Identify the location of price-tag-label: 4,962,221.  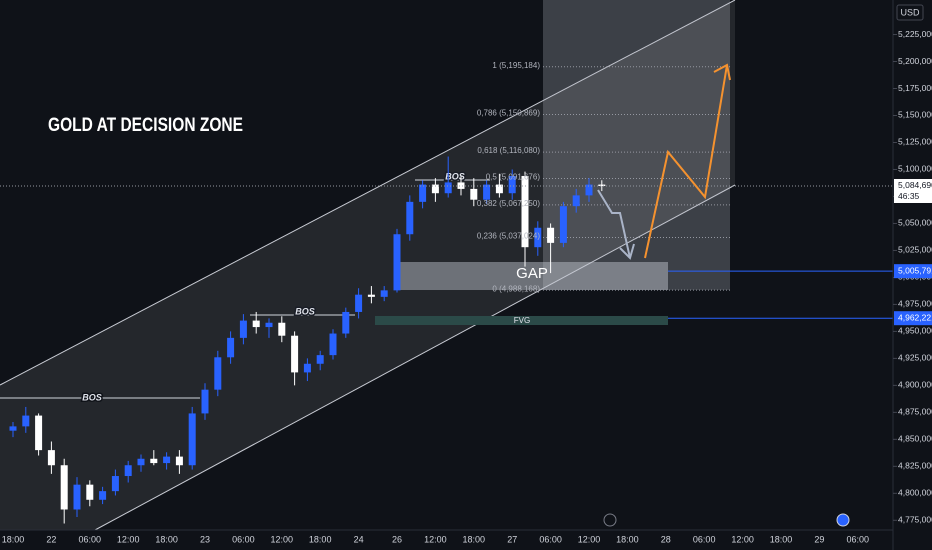
(915, 317).